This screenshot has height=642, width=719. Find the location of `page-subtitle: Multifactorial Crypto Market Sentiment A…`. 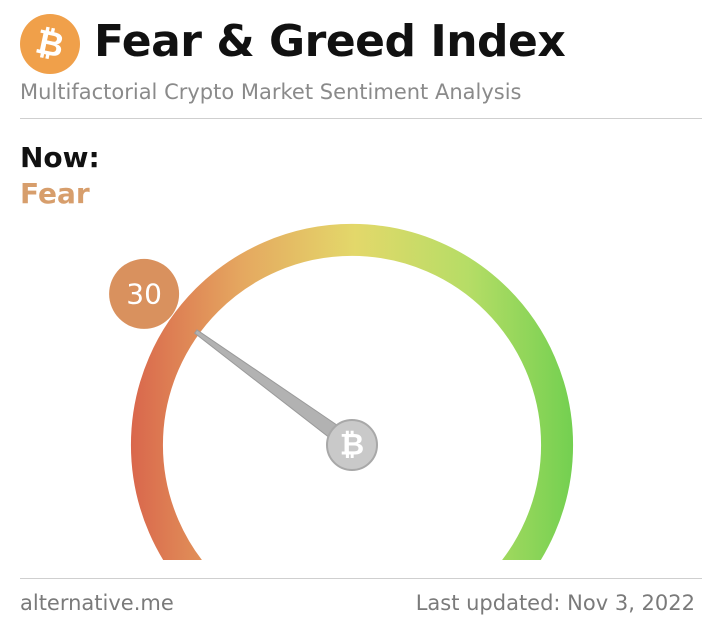

page-subtitle: Multifactorial Crypto Market Sentiment A… is located at coordinates (271, 92).